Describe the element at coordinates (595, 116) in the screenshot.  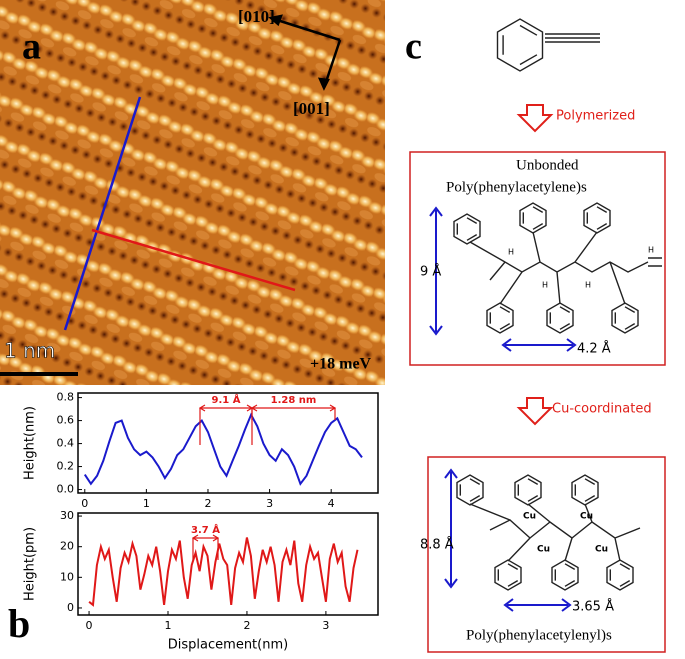
I see `step-label: Polymerized` at that location.